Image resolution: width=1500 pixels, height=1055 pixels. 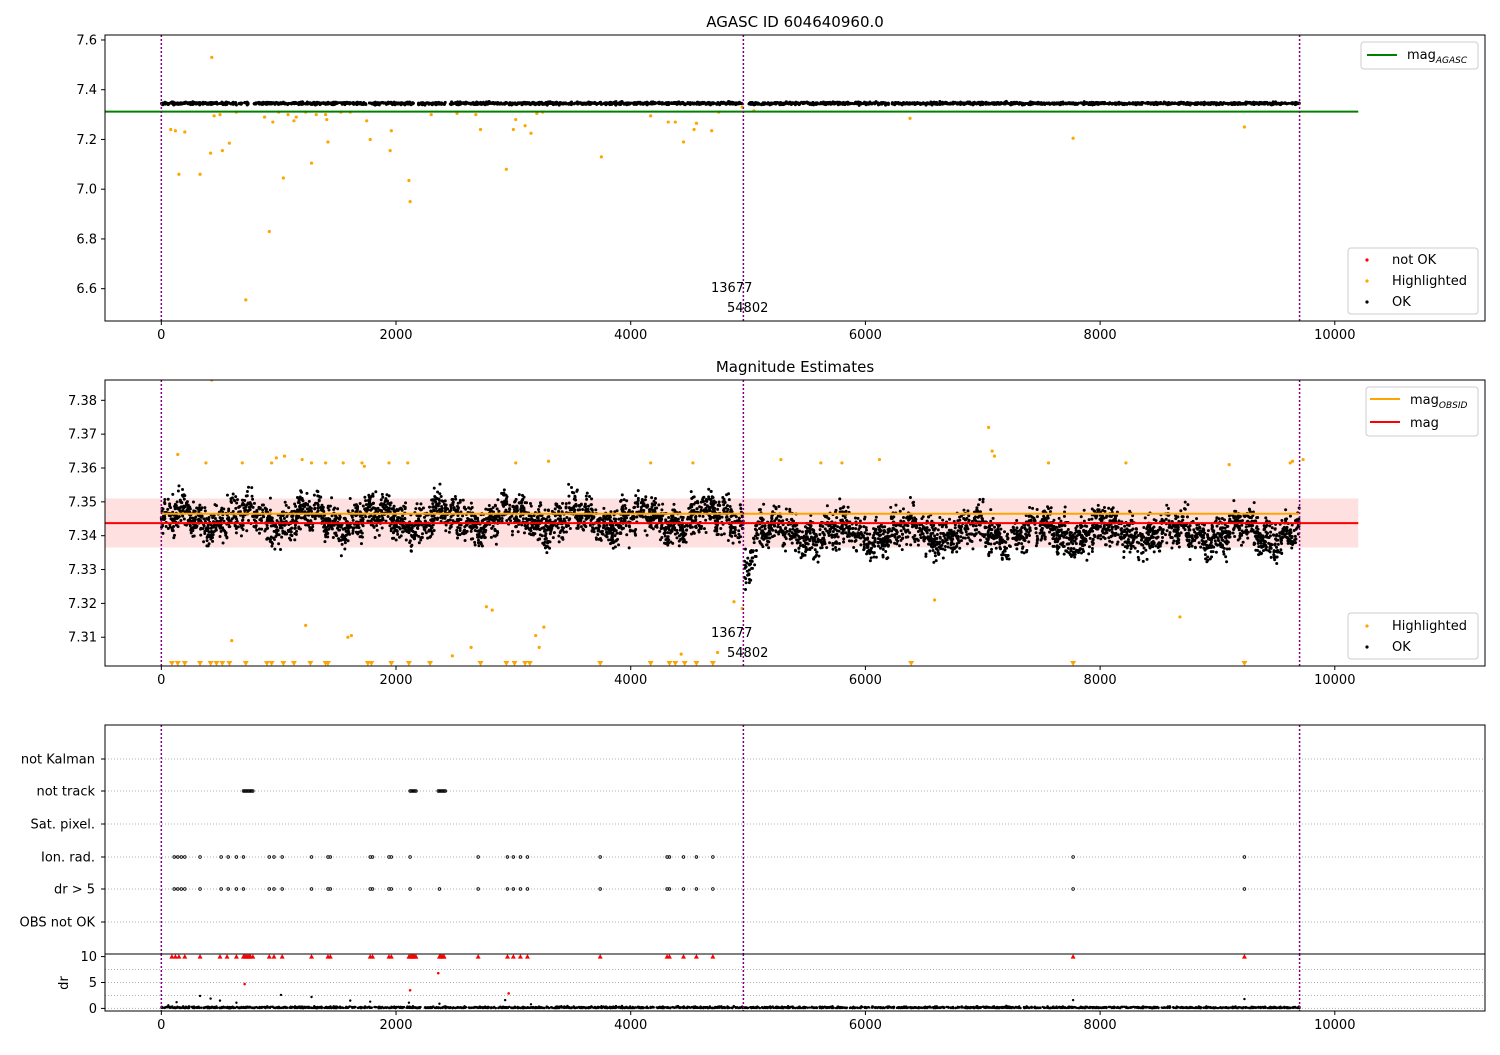 What do you see at coordinates (1366, 301) in the screenshot?
I see `legend-marker-ok` at bounding box center [1366, 301].